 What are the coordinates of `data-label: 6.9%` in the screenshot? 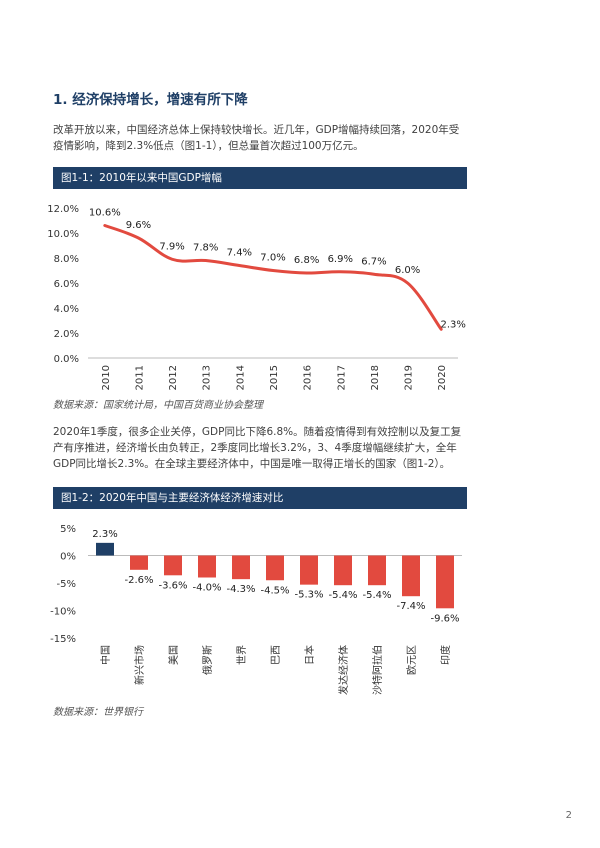 It's located at (340, 259).